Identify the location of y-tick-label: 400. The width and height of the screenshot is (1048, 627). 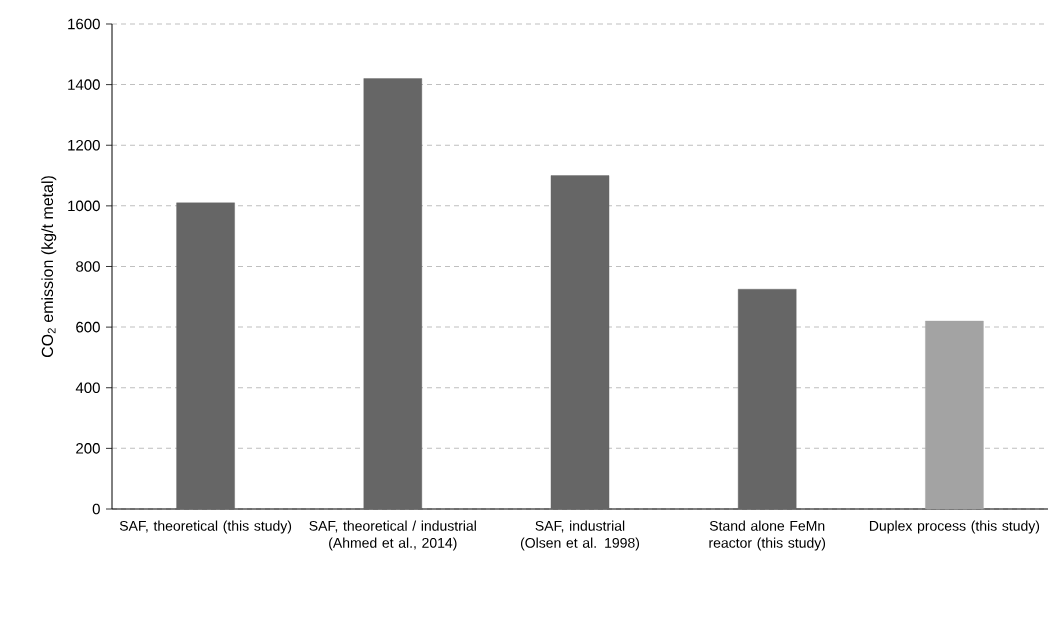
(87, 388).